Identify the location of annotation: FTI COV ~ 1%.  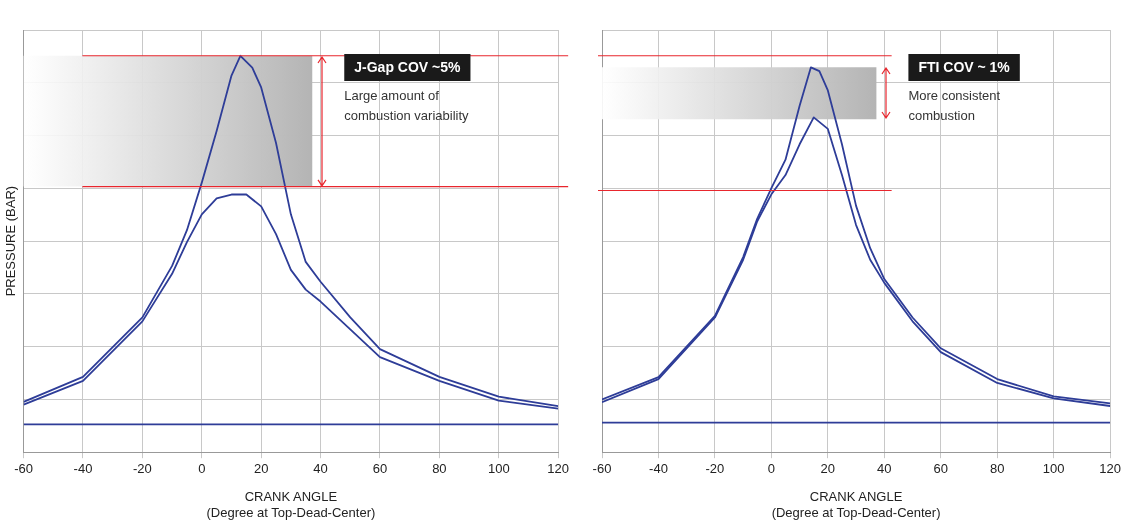
(964, 66).